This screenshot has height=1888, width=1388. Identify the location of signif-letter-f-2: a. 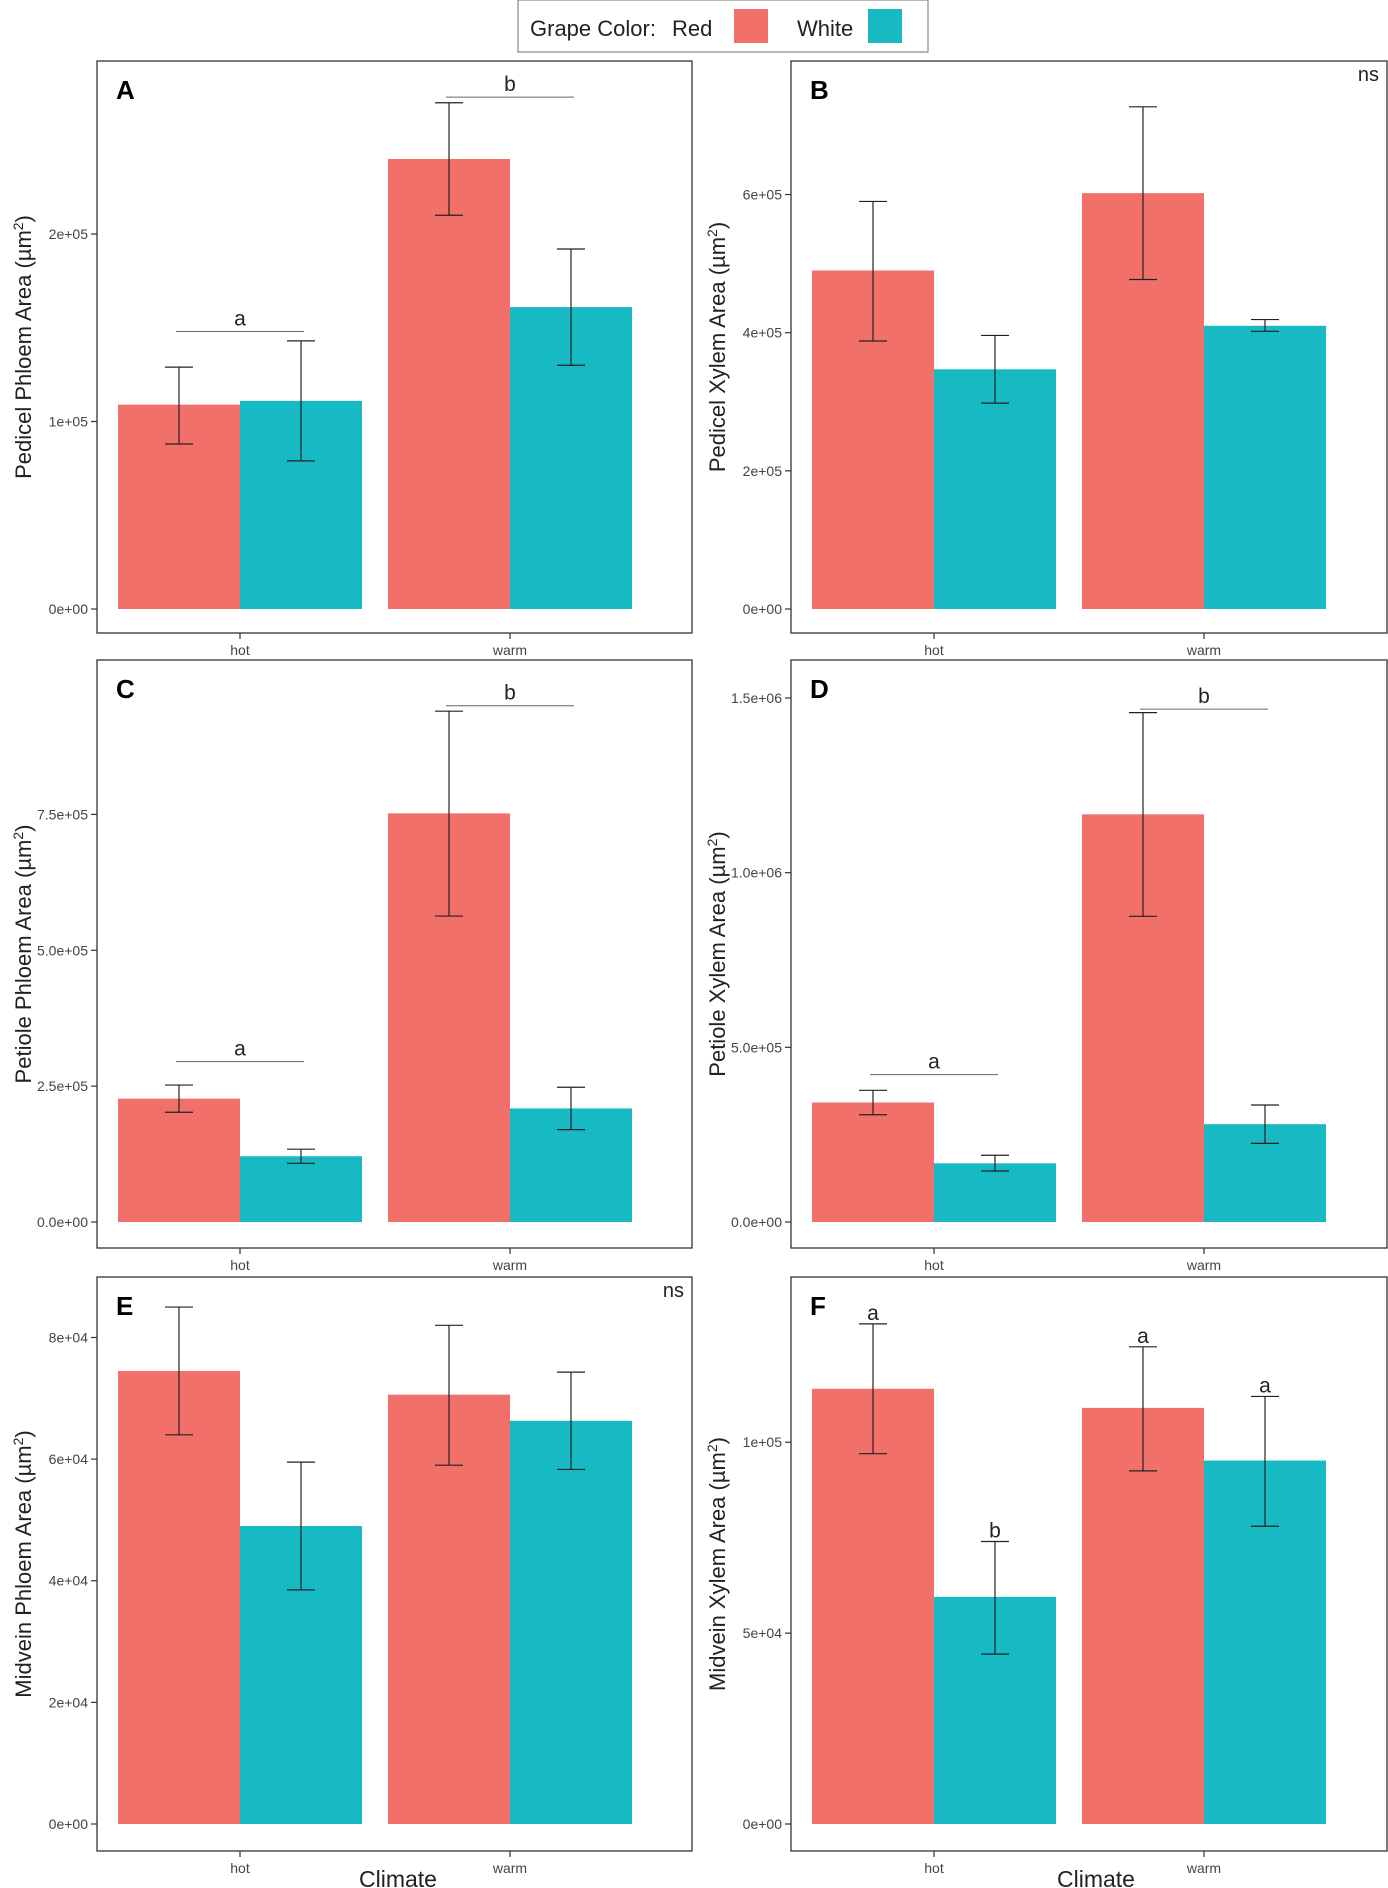
(1143, 1336).